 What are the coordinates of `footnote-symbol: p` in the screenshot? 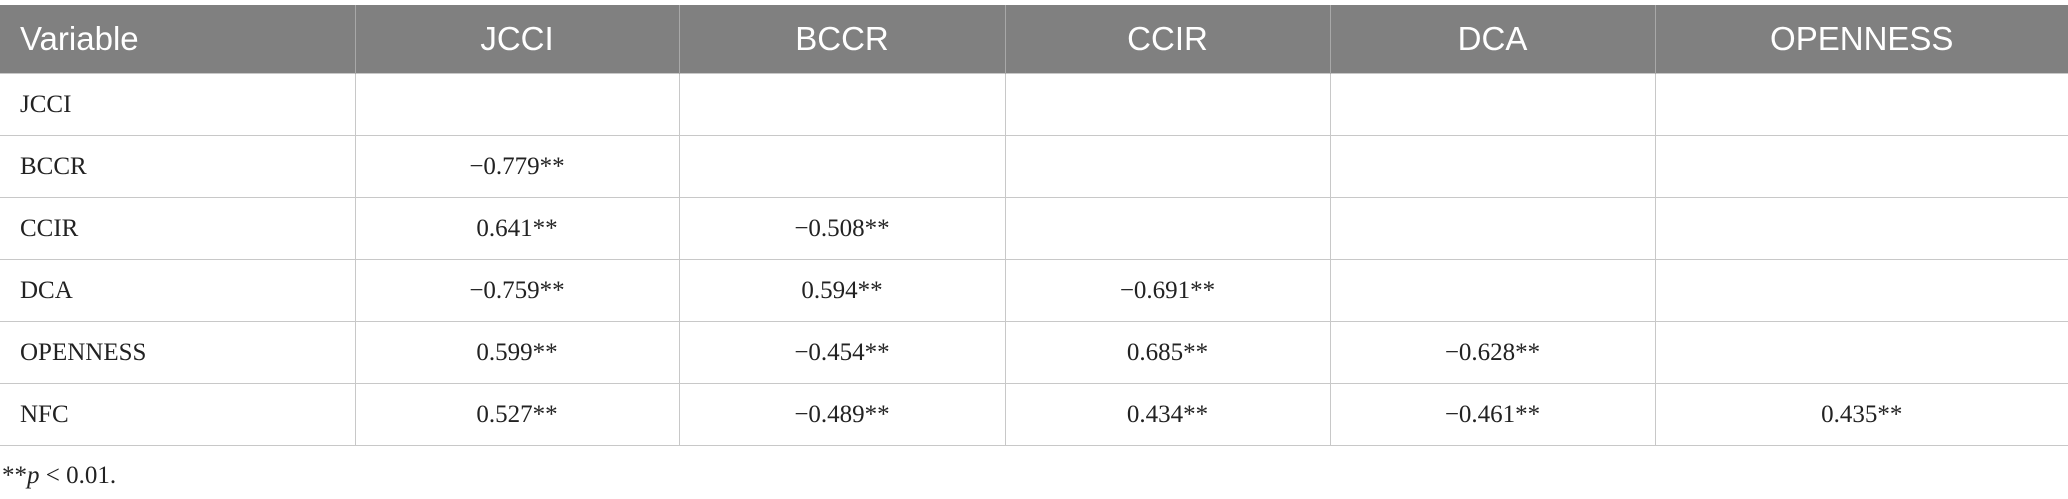 It's located at (33, 475).